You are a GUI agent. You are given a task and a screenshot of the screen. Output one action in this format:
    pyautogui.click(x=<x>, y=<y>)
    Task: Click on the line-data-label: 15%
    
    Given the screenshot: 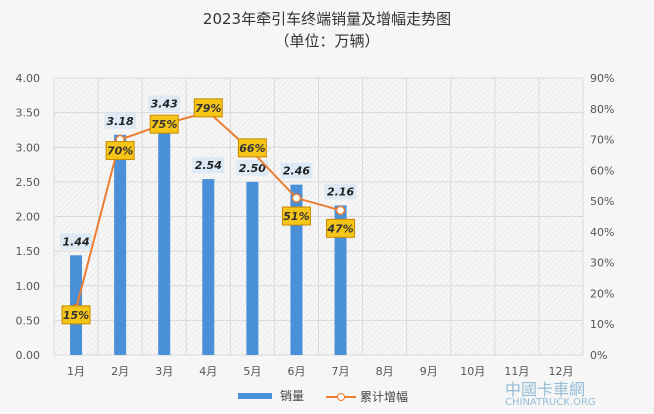 What is the action you would take?
    pyautogui.click(x=76, y=315)
    